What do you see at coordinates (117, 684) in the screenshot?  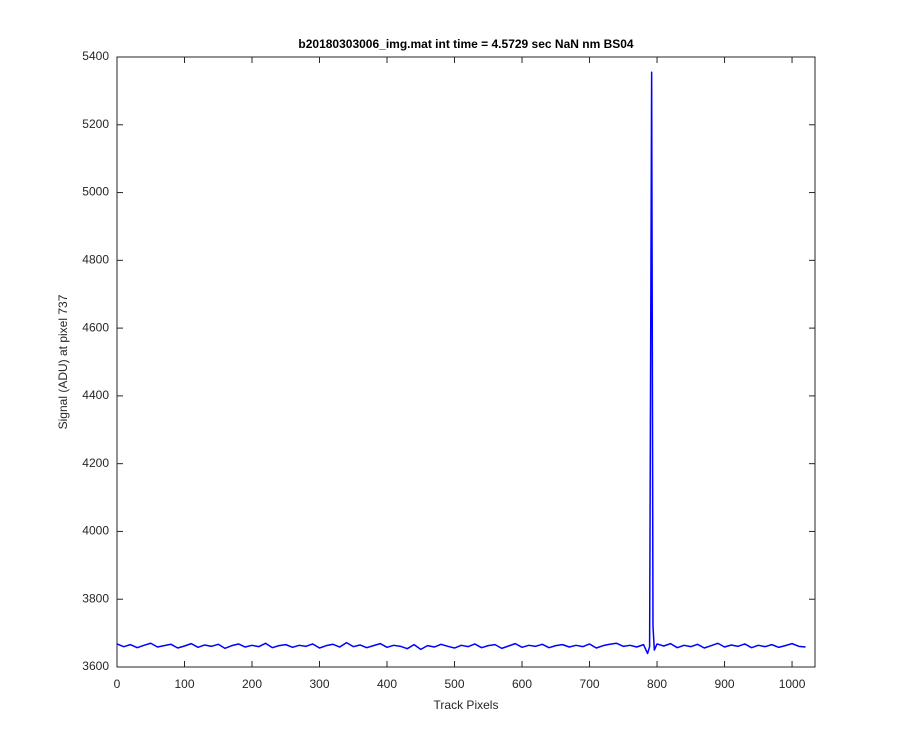 I see `x-tick-label: 0` at bounding box center [117, 684].